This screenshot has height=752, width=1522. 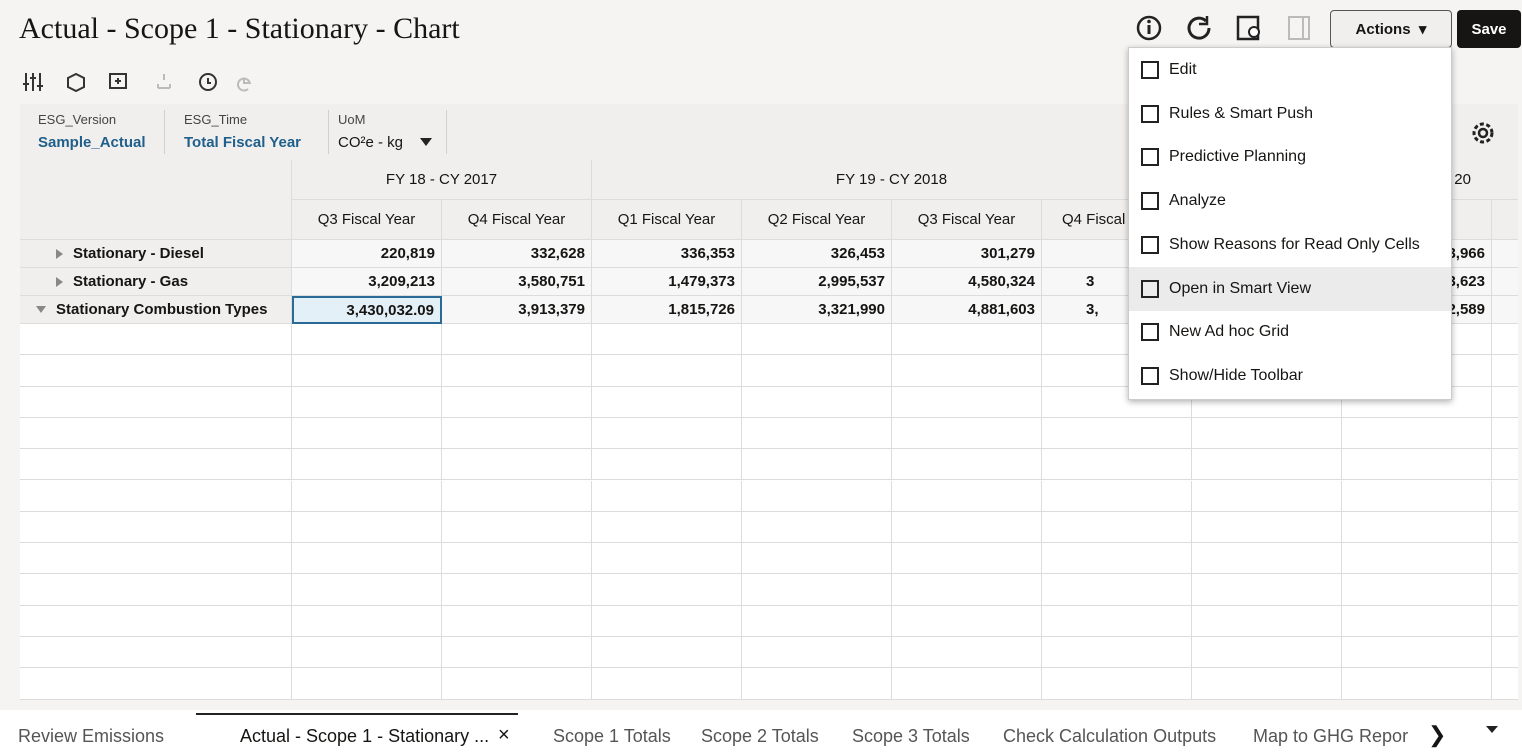 What do you see at coordinates (156, 254) in the screenshot?
I see `row-header: Stationary - Diesel` at bounding box center [156, 254].